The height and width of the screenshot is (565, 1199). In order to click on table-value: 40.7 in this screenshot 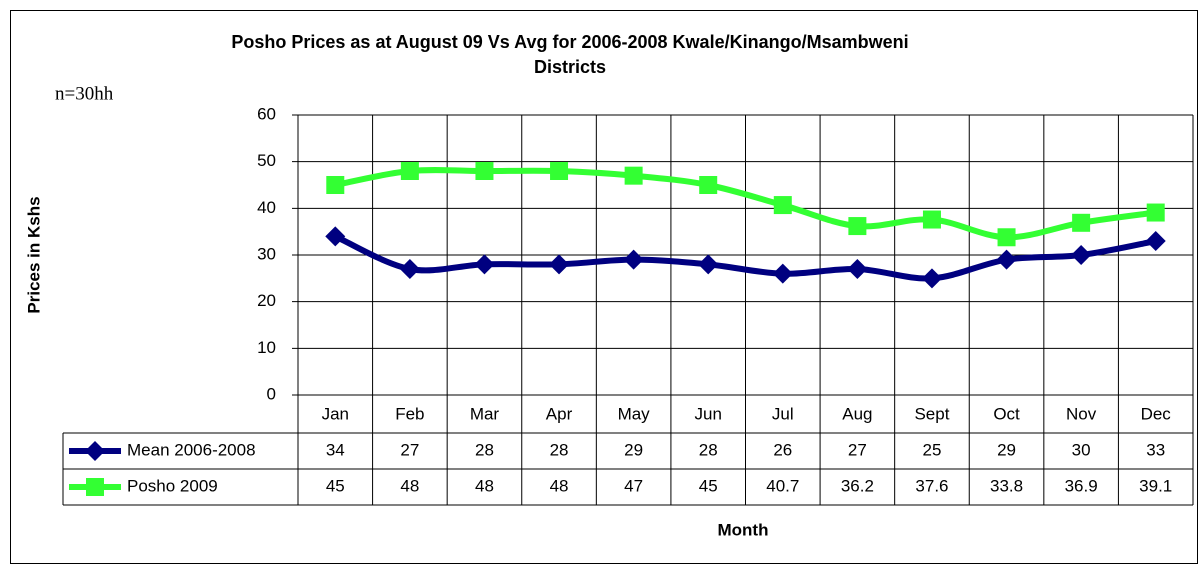, I will do `click(782, 485)`.